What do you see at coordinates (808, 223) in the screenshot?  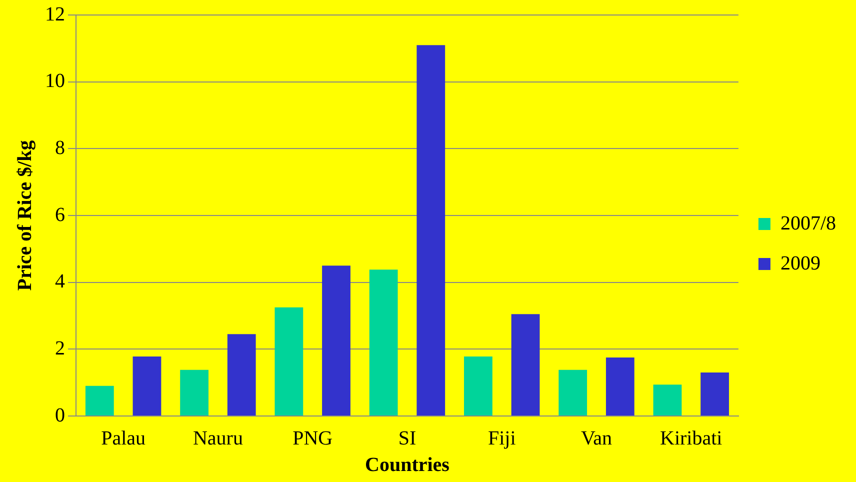 I see `legend-label: 2007/8` at bounding box center [808, 223].